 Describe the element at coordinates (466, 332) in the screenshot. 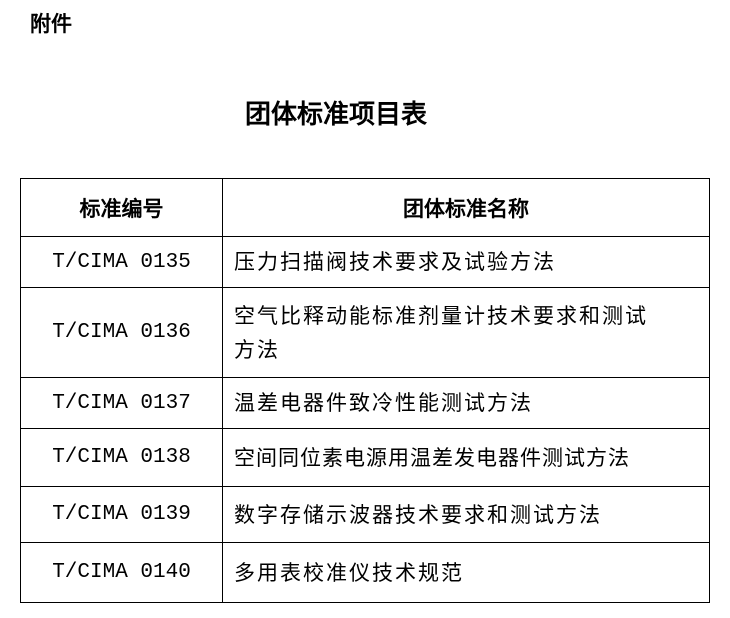

I see `standard-name: 空气比释动能标准剂量计技术要求和测试方法` at that location.